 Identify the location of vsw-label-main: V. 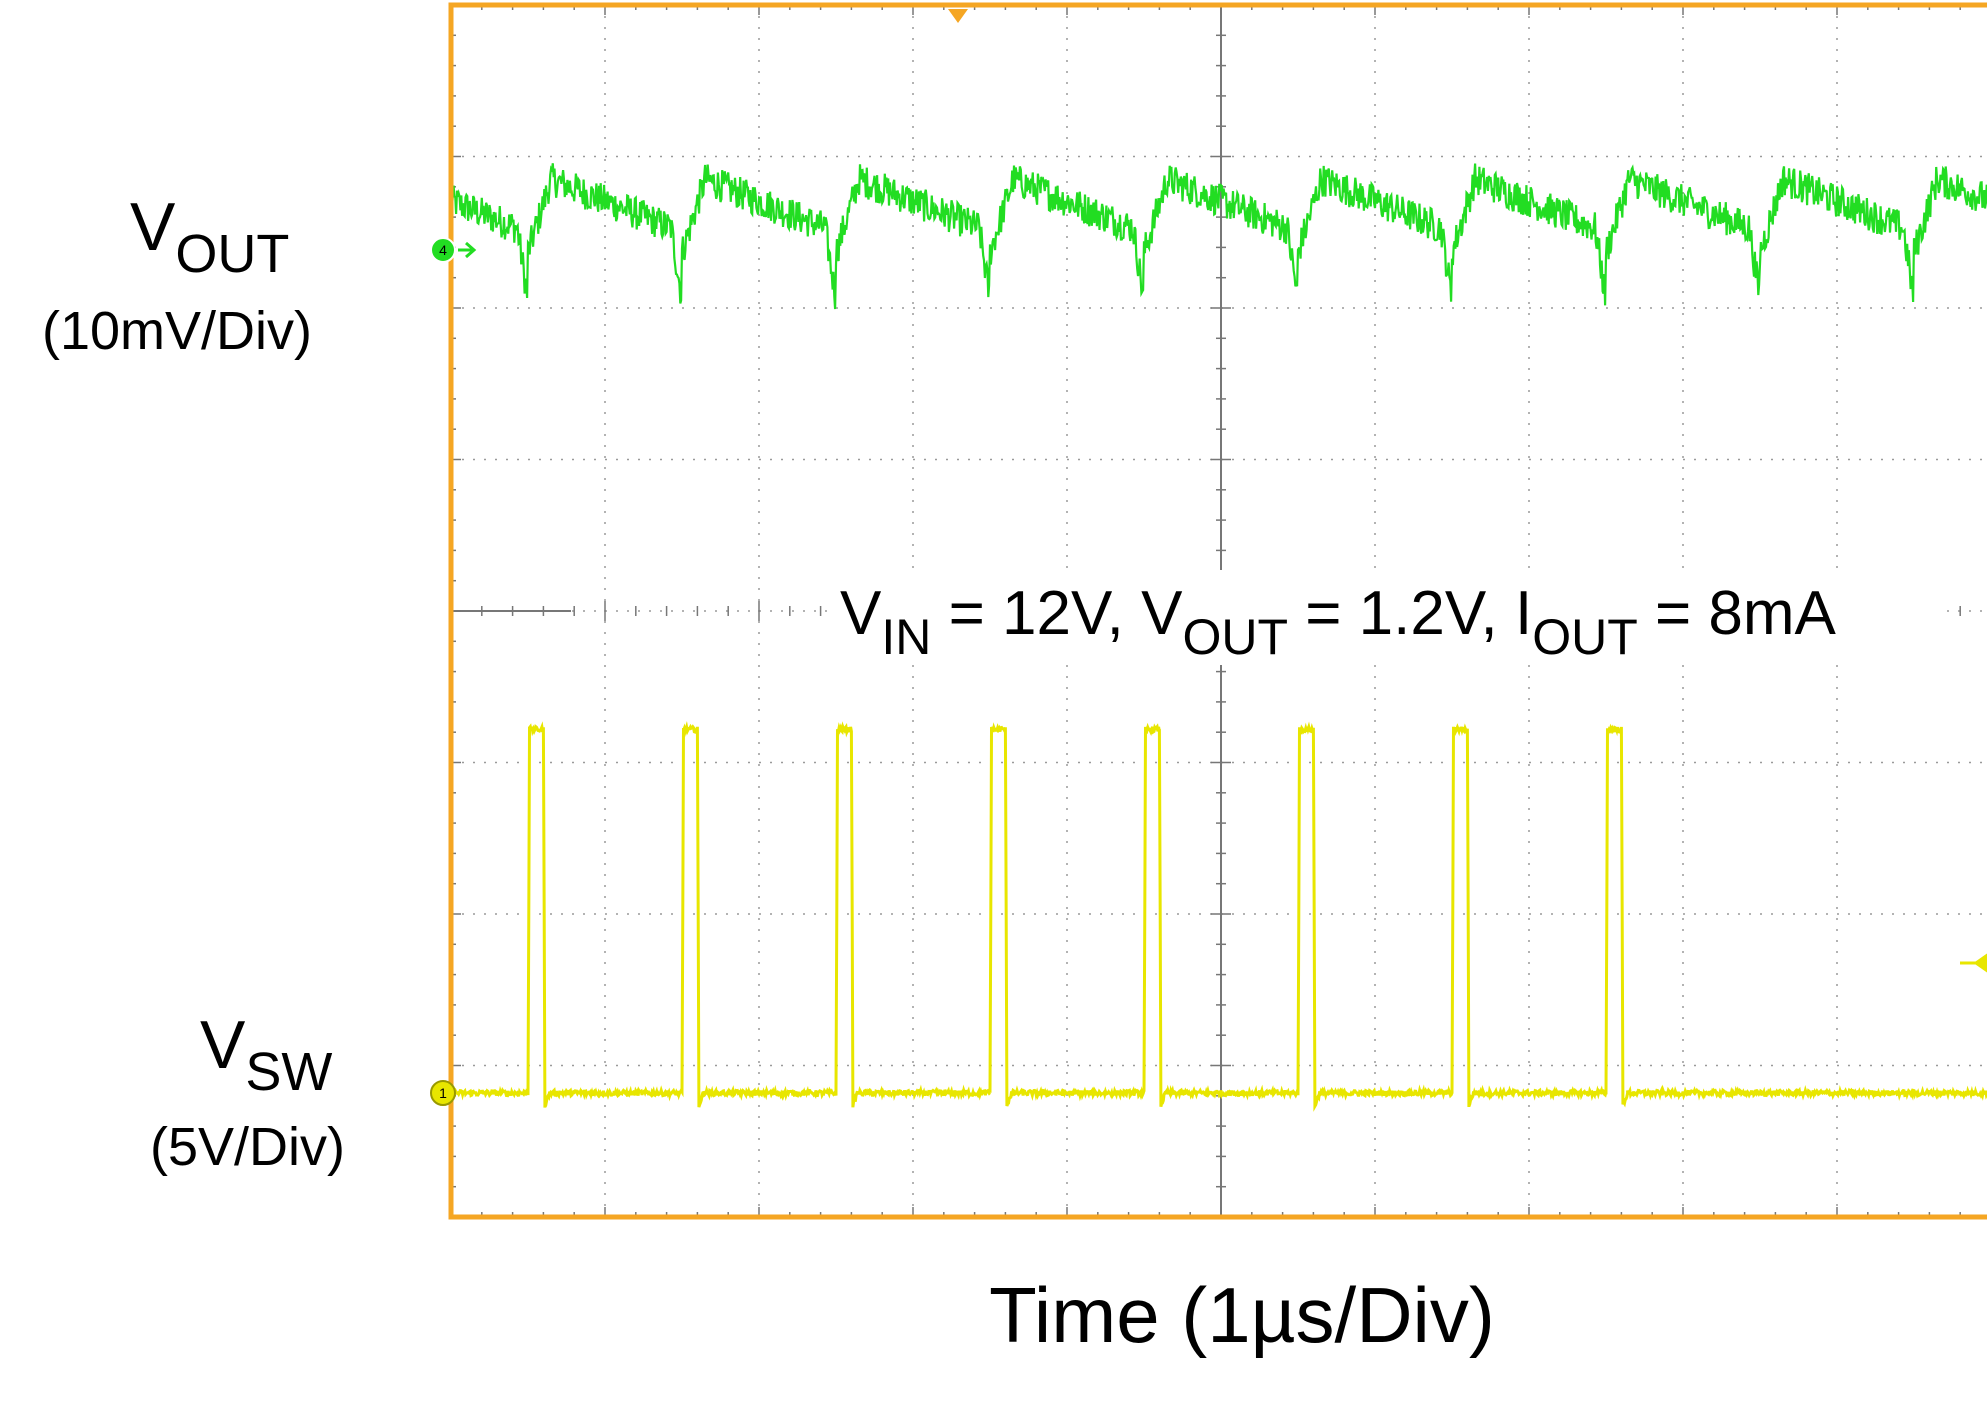
(223, 1045).